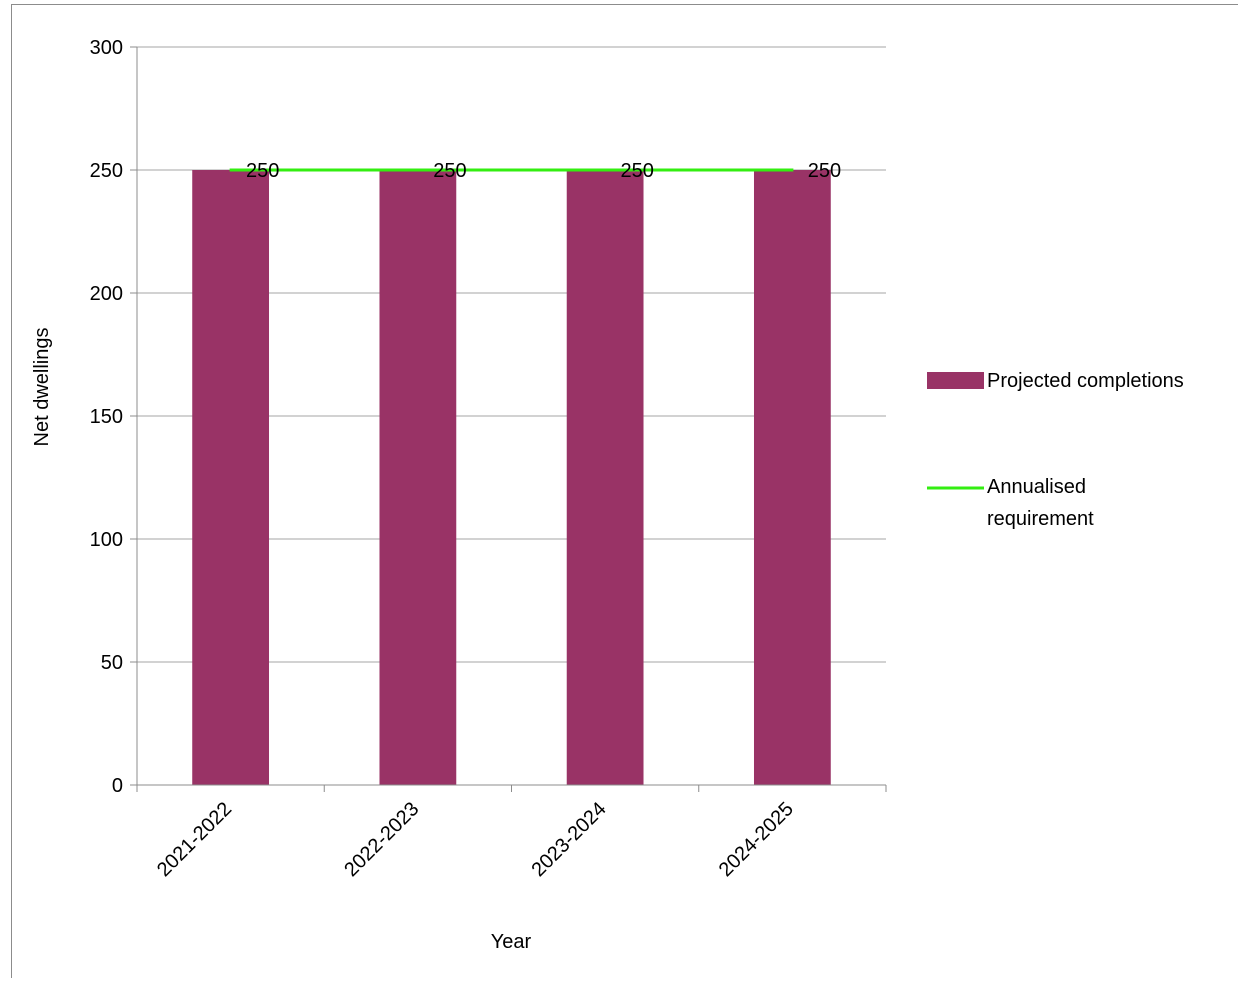 Image resolution: width=1238 pixels, height=983 pixels. I want to click on y-tick-label-200: 200, so click(106, 294).